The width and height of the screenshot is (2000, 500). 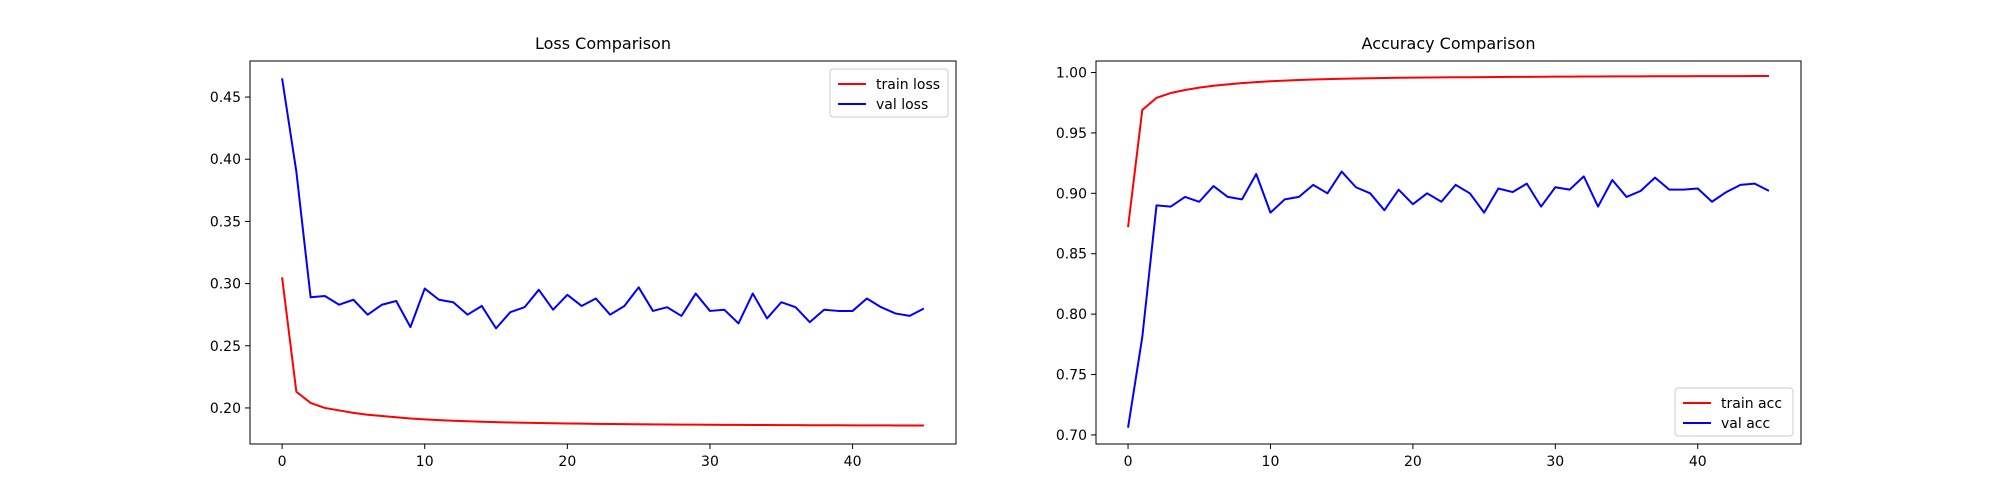 I want to click on y-tick-label: 0.20, so click(x=225, y=409).